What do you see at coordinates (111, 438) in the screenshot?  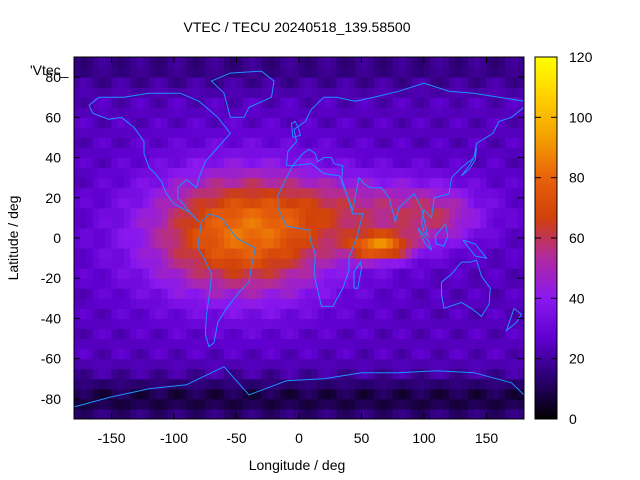 I see `x-tick-label: -150` at bounding box center [111, 438].